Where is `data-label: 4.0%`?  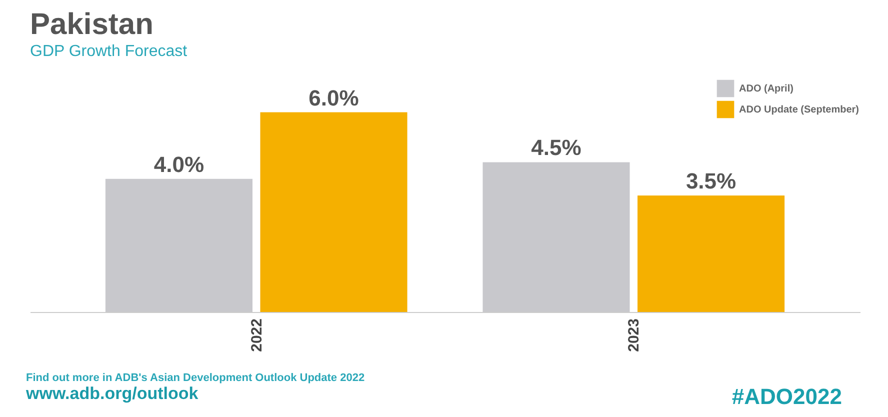 data-label: 4.0% is located at coordinates (179, 164).